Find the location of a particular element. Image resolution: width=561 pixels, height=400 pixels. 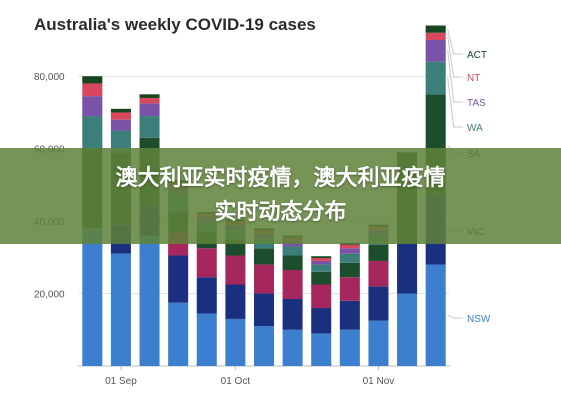

legend-label-nt: NT is located at coordinates (473, 78).